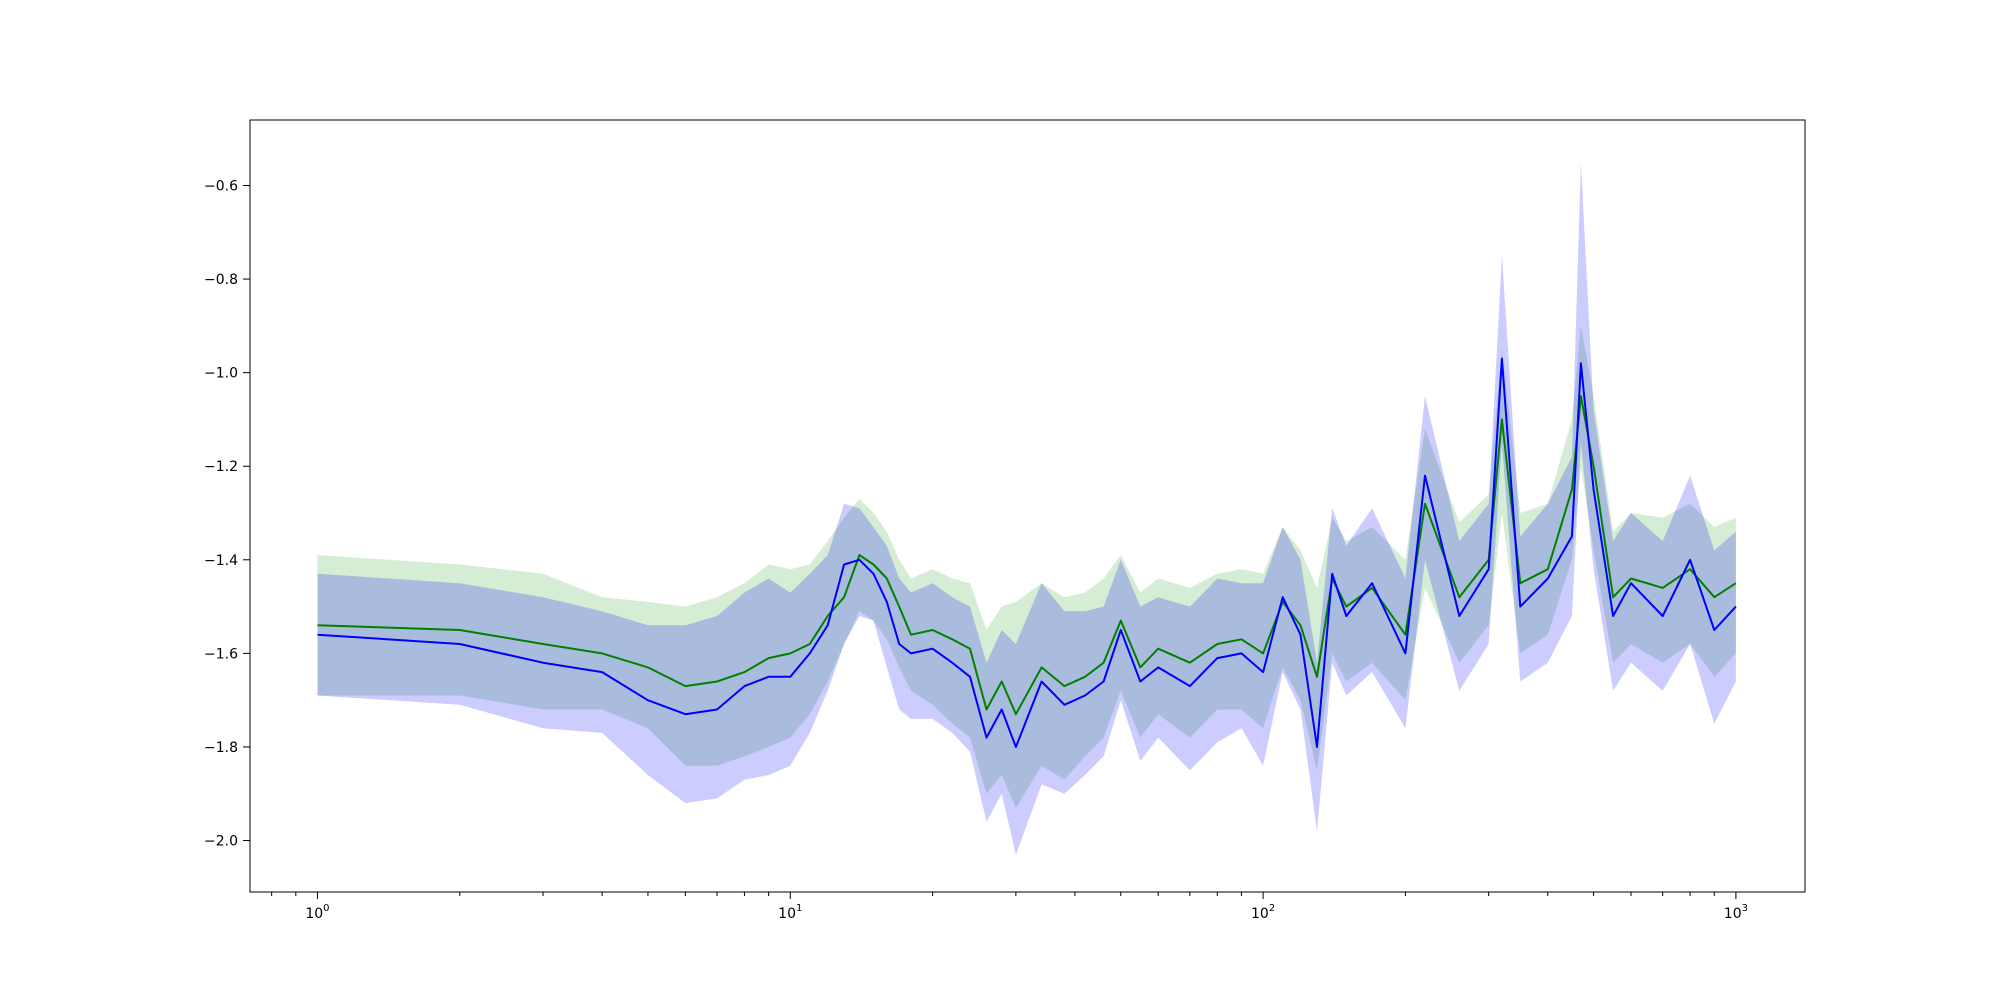  Describe the element at coordinates (1009, 907) in the screenshot. I see `x-axis: 10⁰ 10¹ 10² 10³` at that location.